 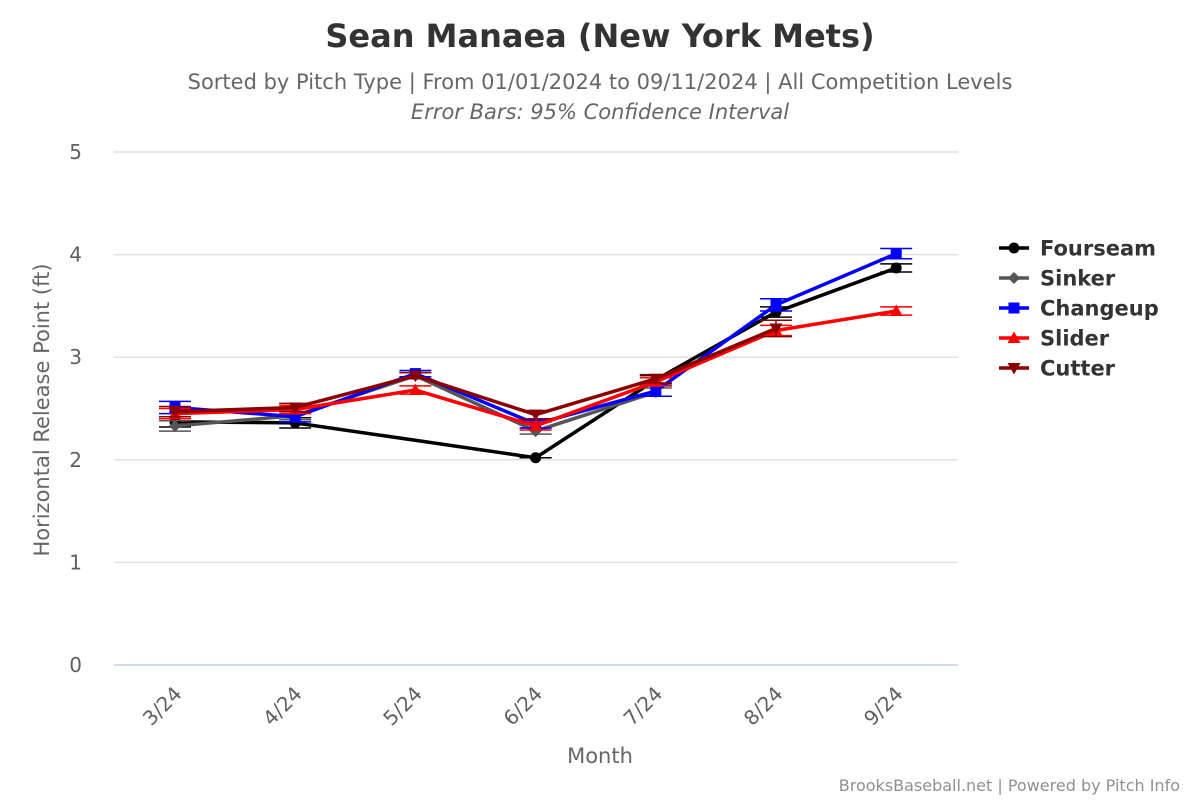 I want to click on legend-marker-sinker, so click(x=1014, y=278).